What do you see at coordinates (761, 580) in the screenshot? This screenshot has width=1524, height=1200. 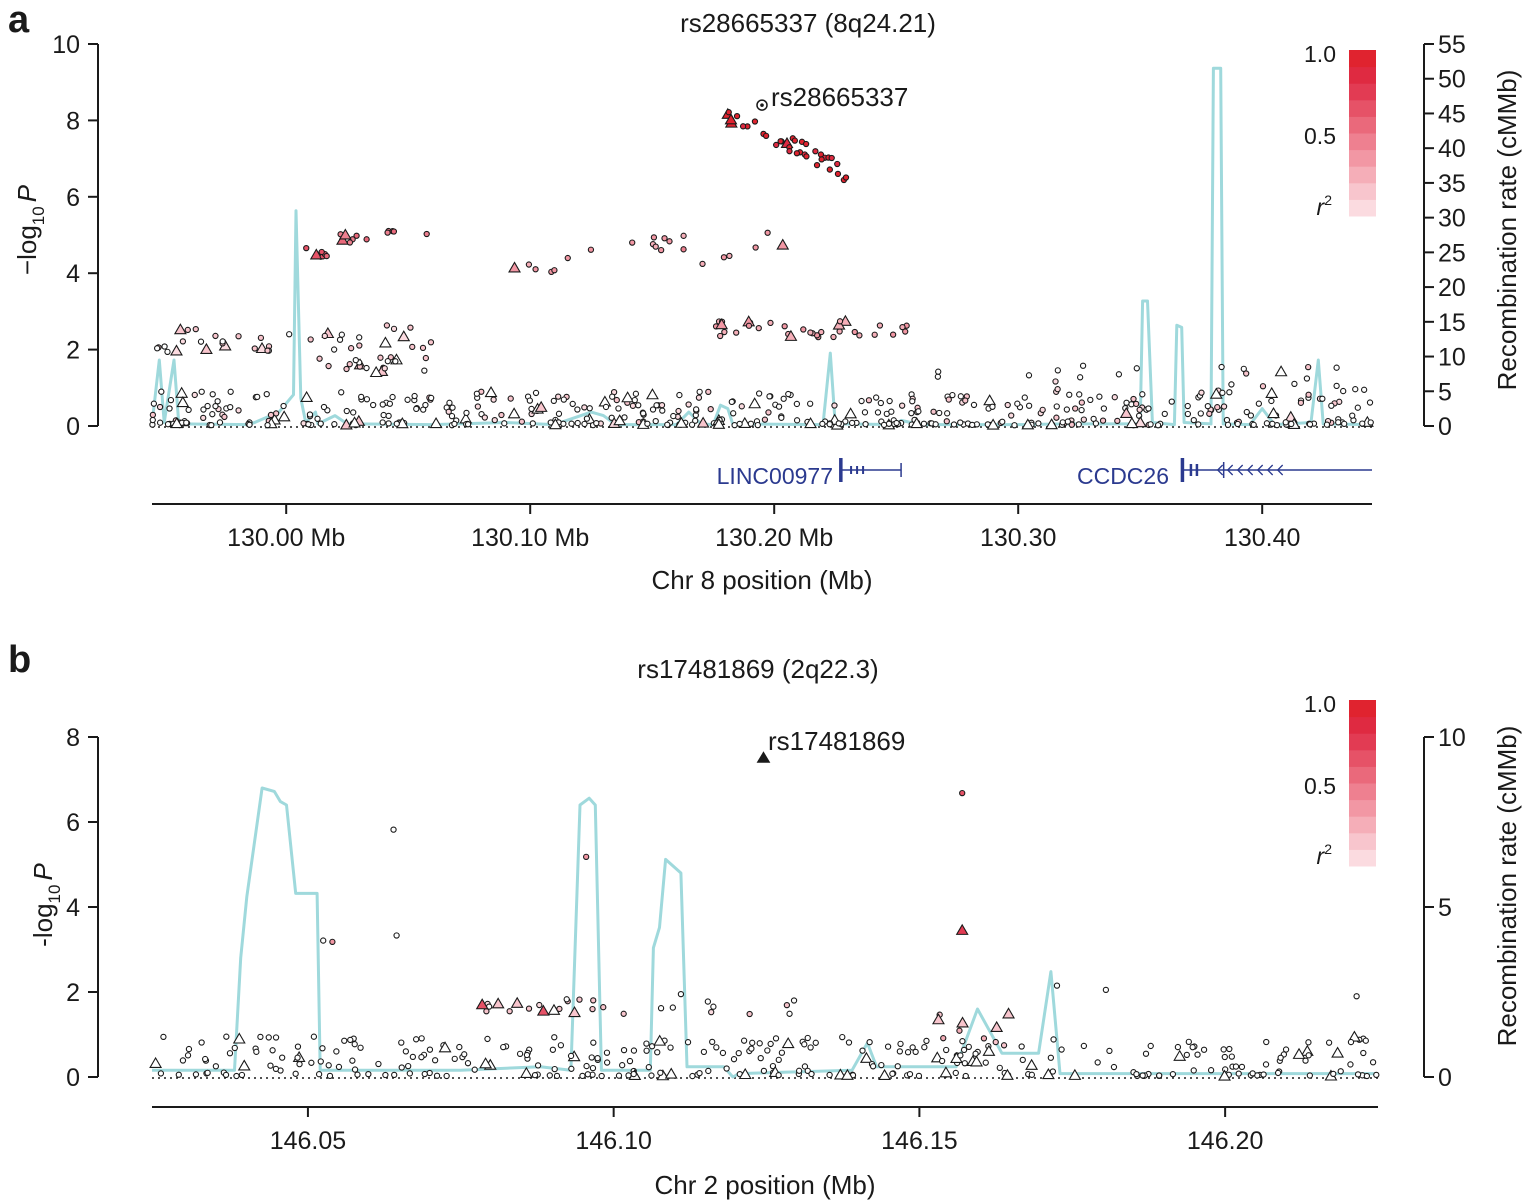 I see `panel-a-xlabel: Chr 8 position (Mb)` at bounding box center [761, 580].